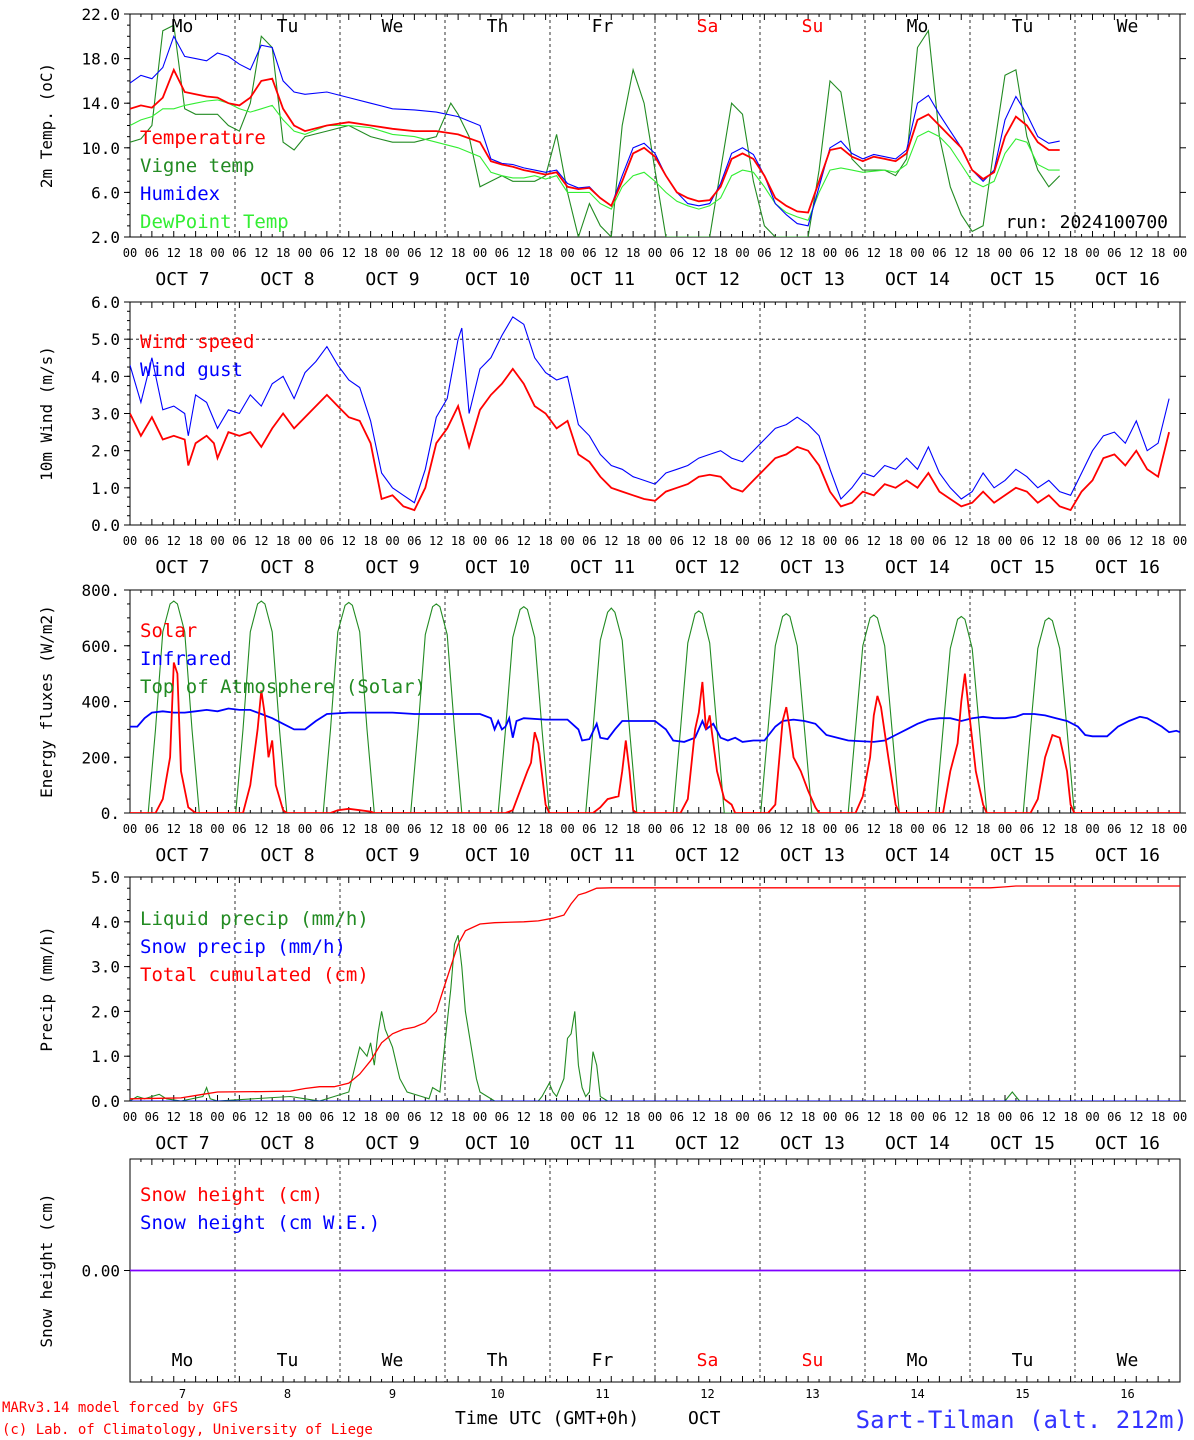 The width and height of the screenshot is (1194, 1440). I want to click on legend-entry: Total cumulated (cm), so click(254, 975).